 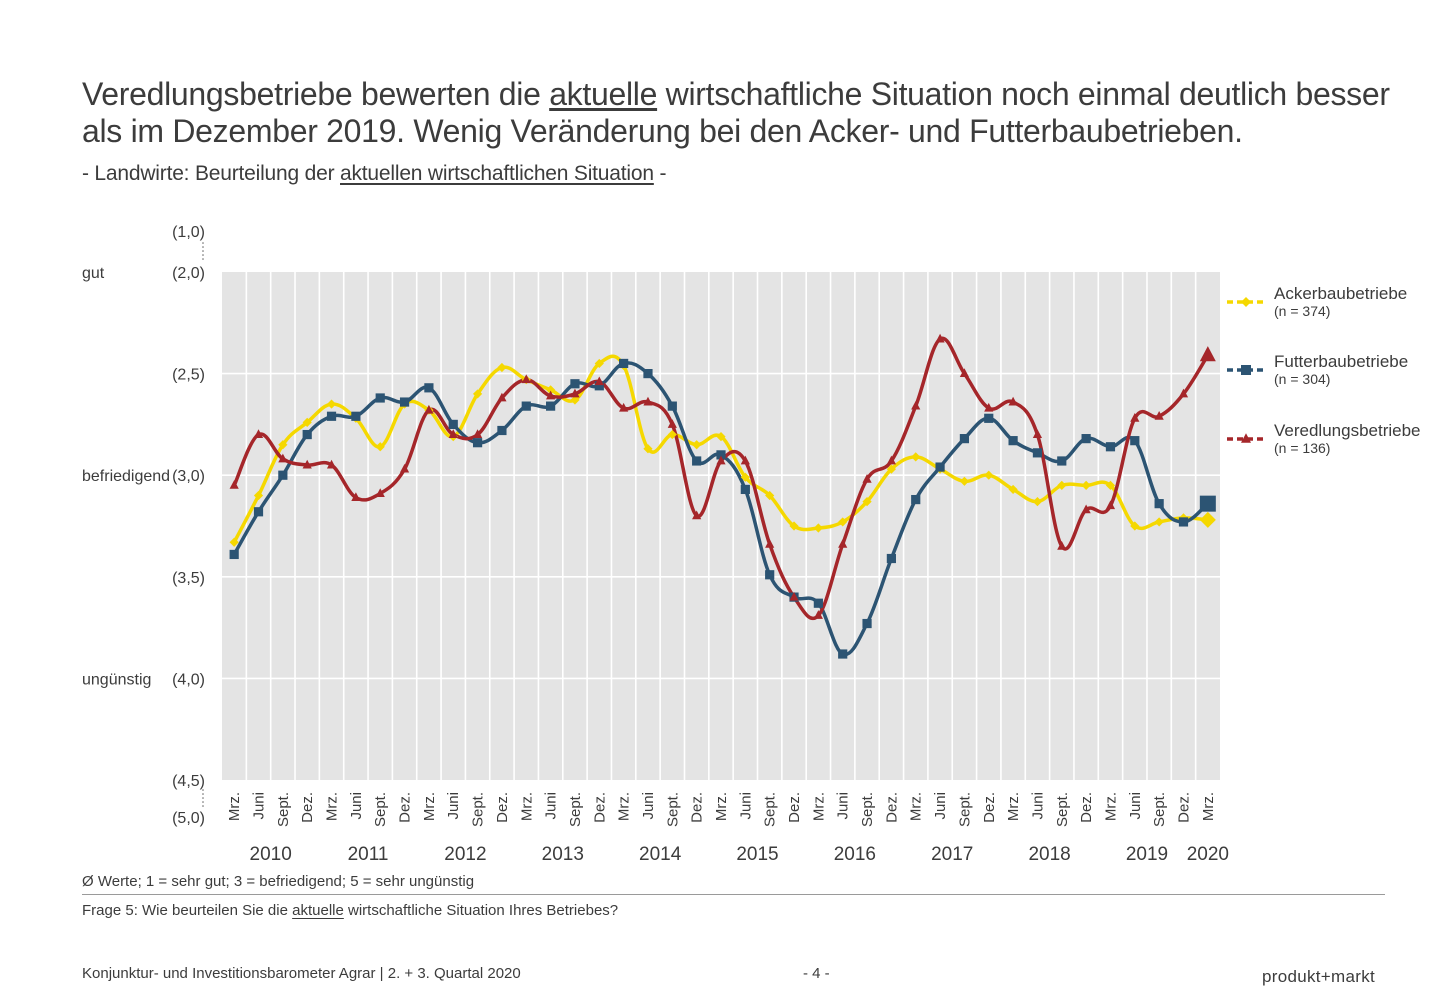 What do you see at coordinates (188, 476) in the screenshot?
I see `y-tick-label: (3,0)` at bounding box center [188, 476].